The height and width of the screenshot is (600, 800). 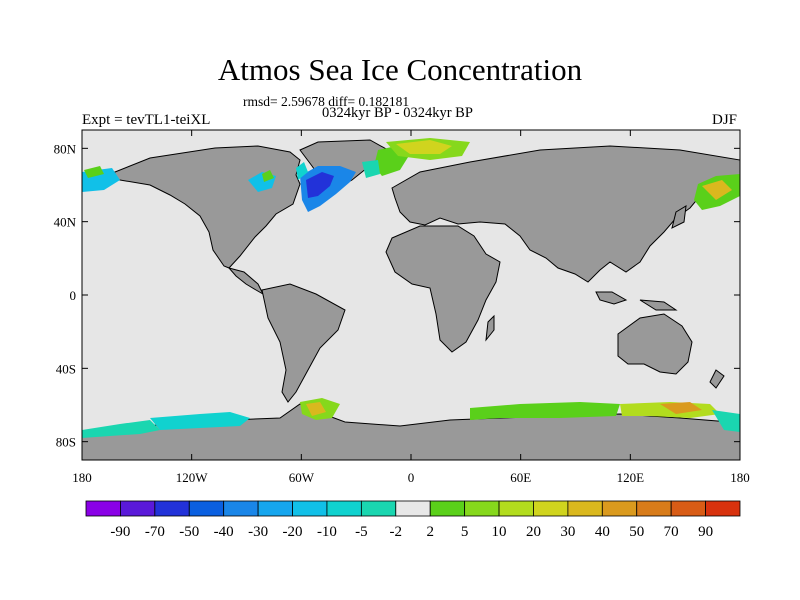 What do you see at coordinates (200, 421) in the screenshot?
I see `anomaly-southern-pacific` at bounding box center [200, 421].